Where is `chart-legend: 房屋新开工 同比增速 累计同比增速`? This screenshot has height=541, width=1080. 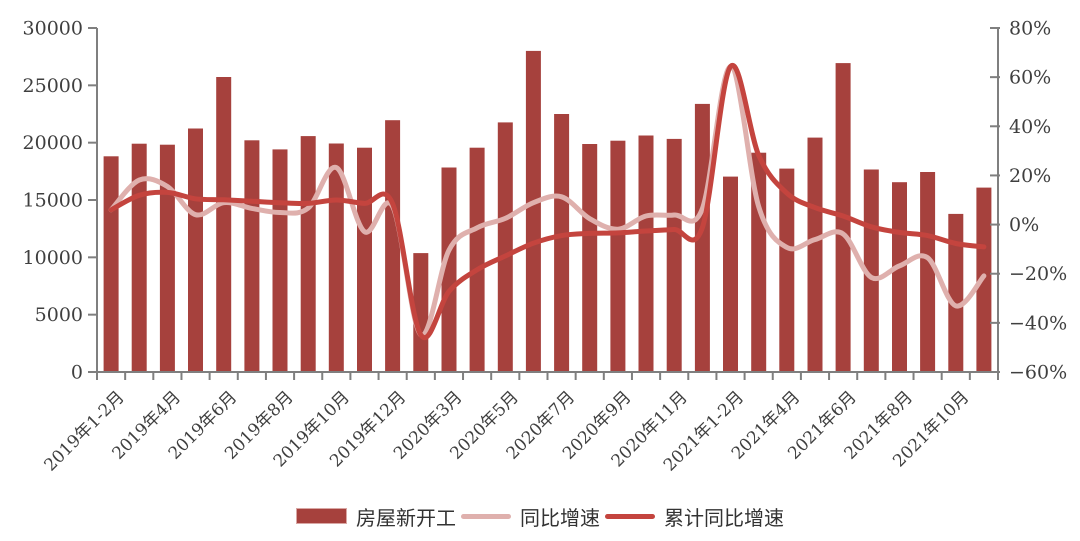 chart-legend: 房屋新开工 同比增速 累计同比增速 is located at coordinates (540, 516).